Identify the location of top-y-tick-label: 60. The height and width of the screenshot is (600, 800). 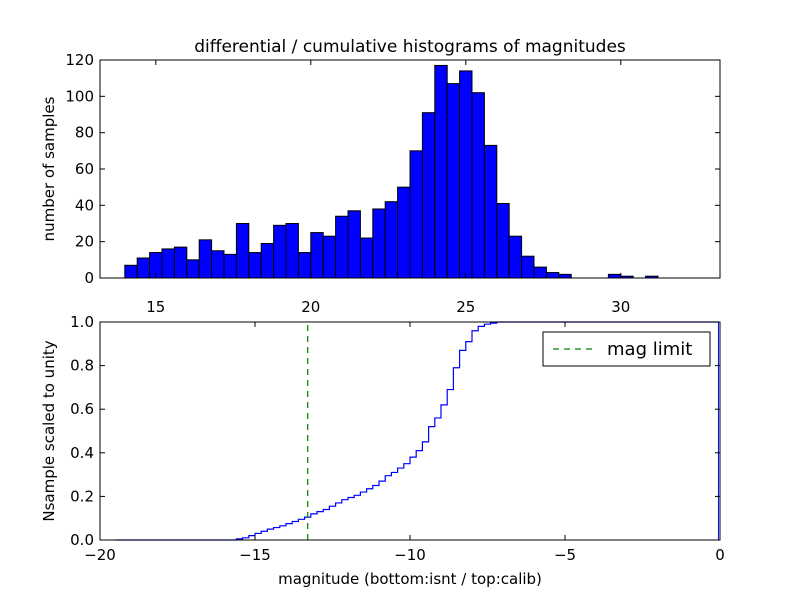
(84, 169).